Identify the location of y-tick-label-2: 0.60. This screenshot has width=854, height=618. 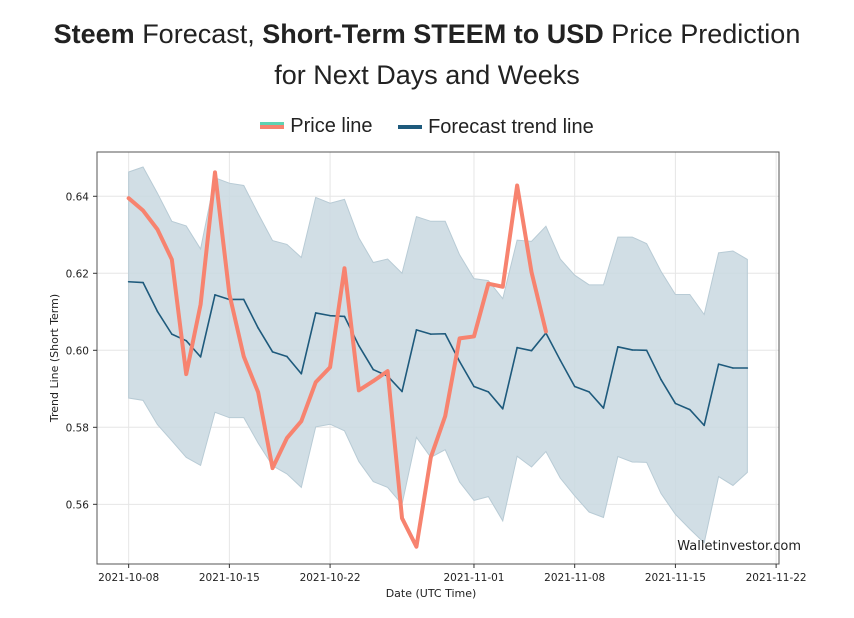
(77, 351).